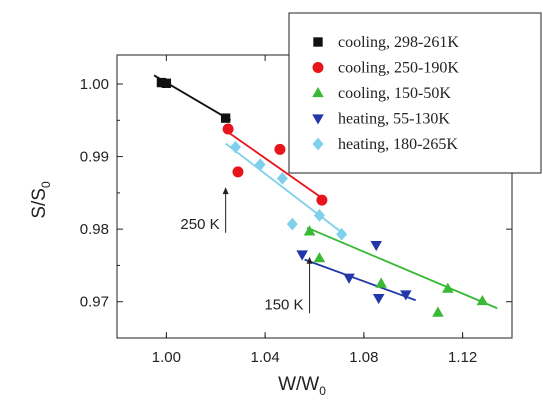 The height and width of the screenshot is (409, 543). I want to click on legend-label-heating-180-265k: heating, 180-265K, so click(398, 144).